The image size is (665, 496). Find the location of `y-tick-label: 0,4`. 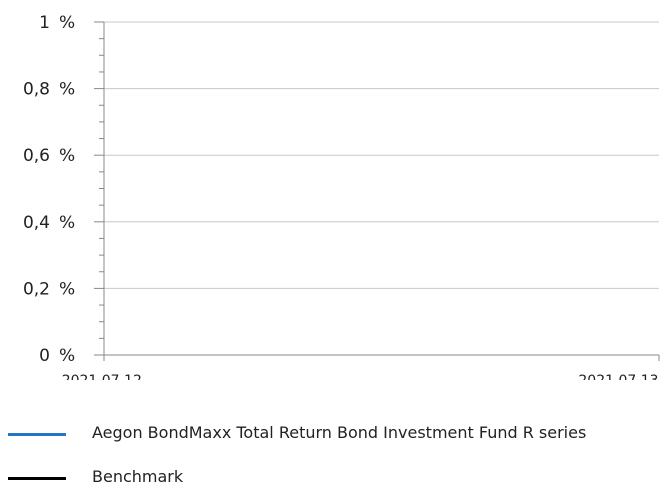

y-tick-label: 0,4 is located at coordinates (36, 223).